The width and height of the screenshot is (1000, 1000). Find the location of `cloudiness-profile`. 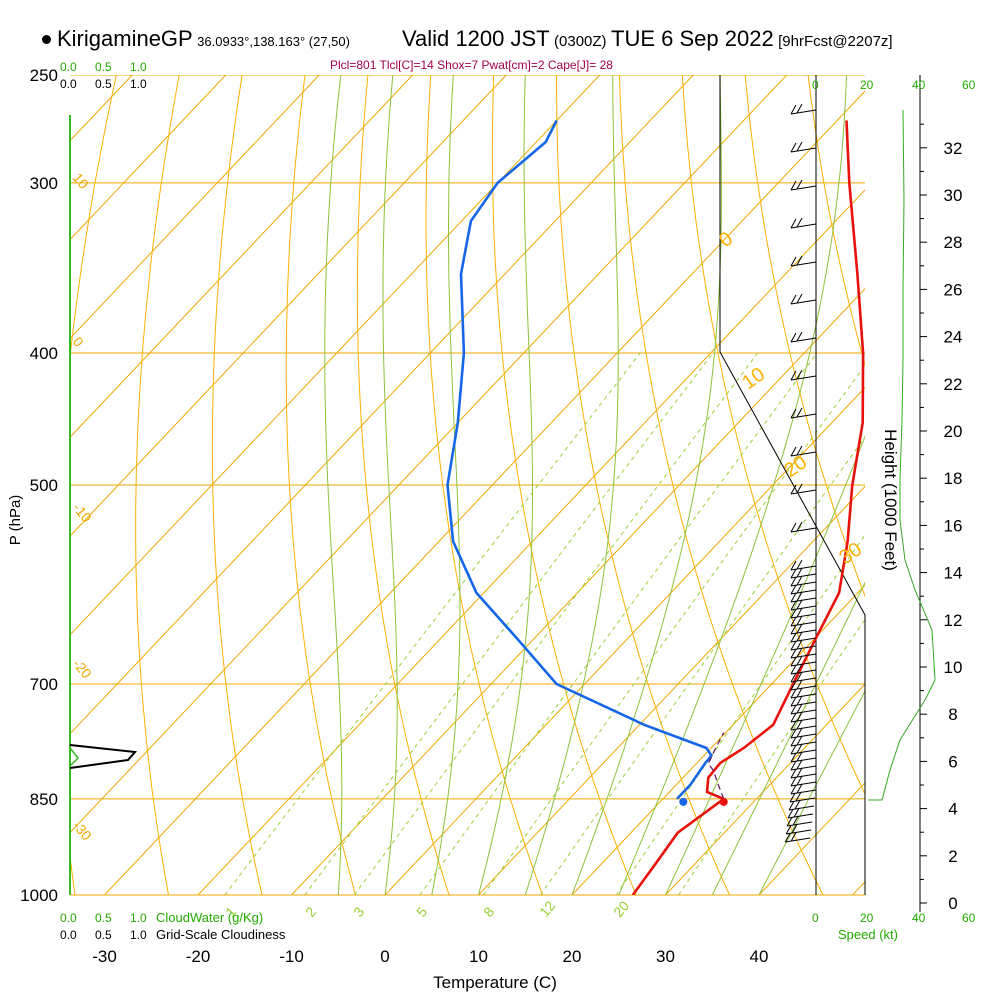

cloudiness-profile is located at coordinates (103, 756).